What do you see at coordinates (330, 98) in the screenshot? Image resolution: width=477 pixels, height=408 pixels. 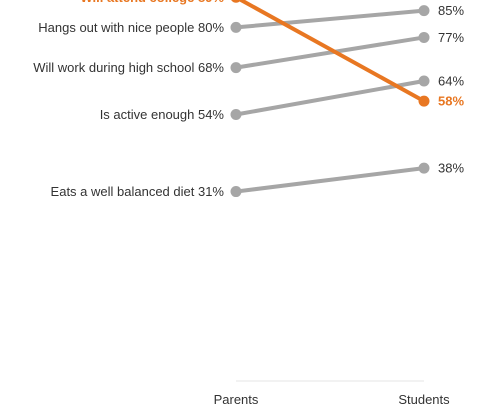 I see `series-line-is-active-enough` at bounding box center [330, 98].